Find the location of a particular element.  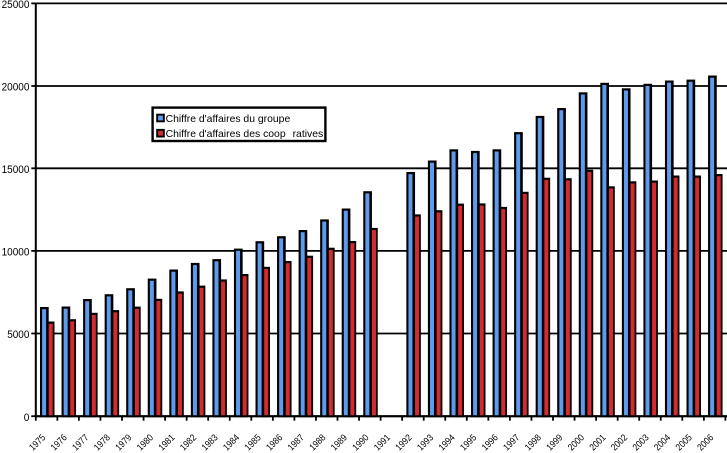

svg-text: ratives is located at coordinates (308, 134).